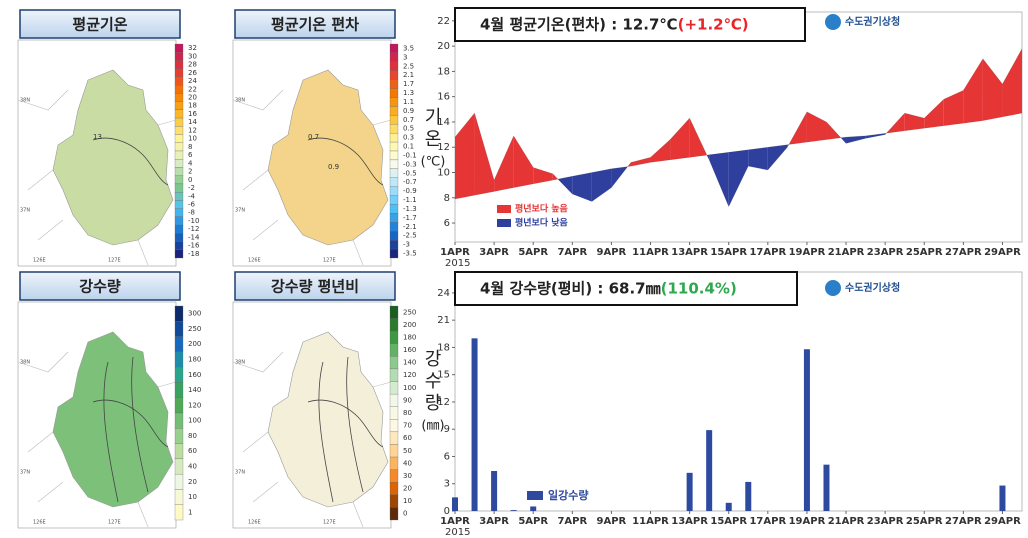 Image resolution: width=1028 pixels, height=538 pixels. I want to click on colorbar-label: -18, so click(193, 254).